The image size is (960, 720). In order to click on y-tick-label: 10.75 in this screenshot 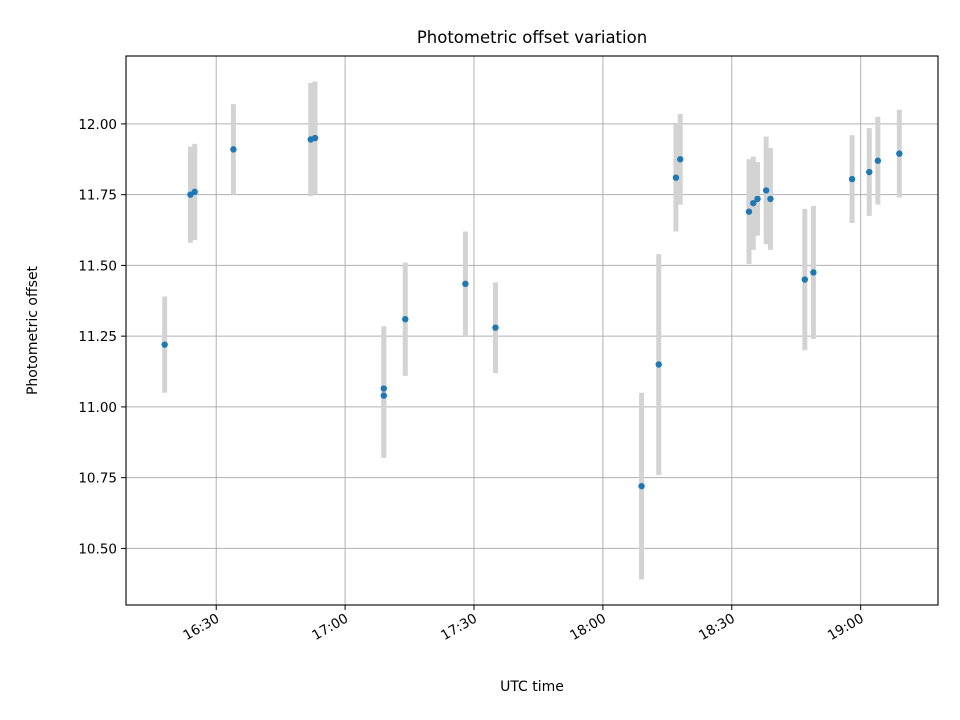, I will do `click(97, 479)`.